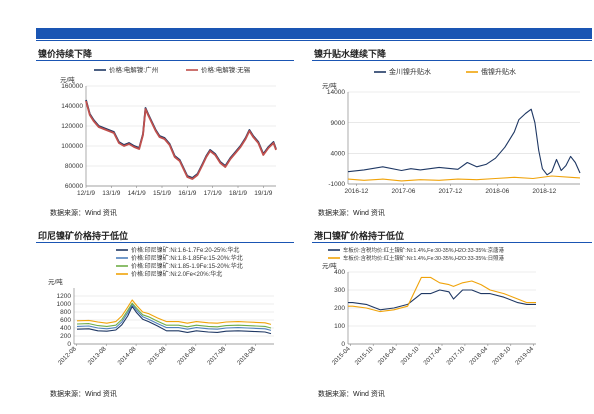 This screenshot has width=594, height=414. What do you see at coordinates (338, 154) in the screenshot?
I see `y-tick-label-1: 4000` at bounding box center [338, 154].